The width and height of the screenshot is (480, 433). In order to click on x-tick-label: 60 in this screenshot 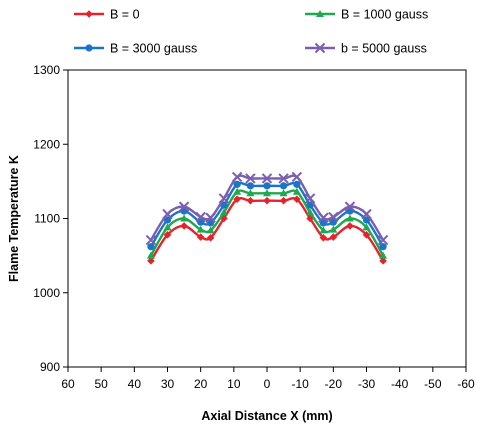, I will do `click(68, 384)`.